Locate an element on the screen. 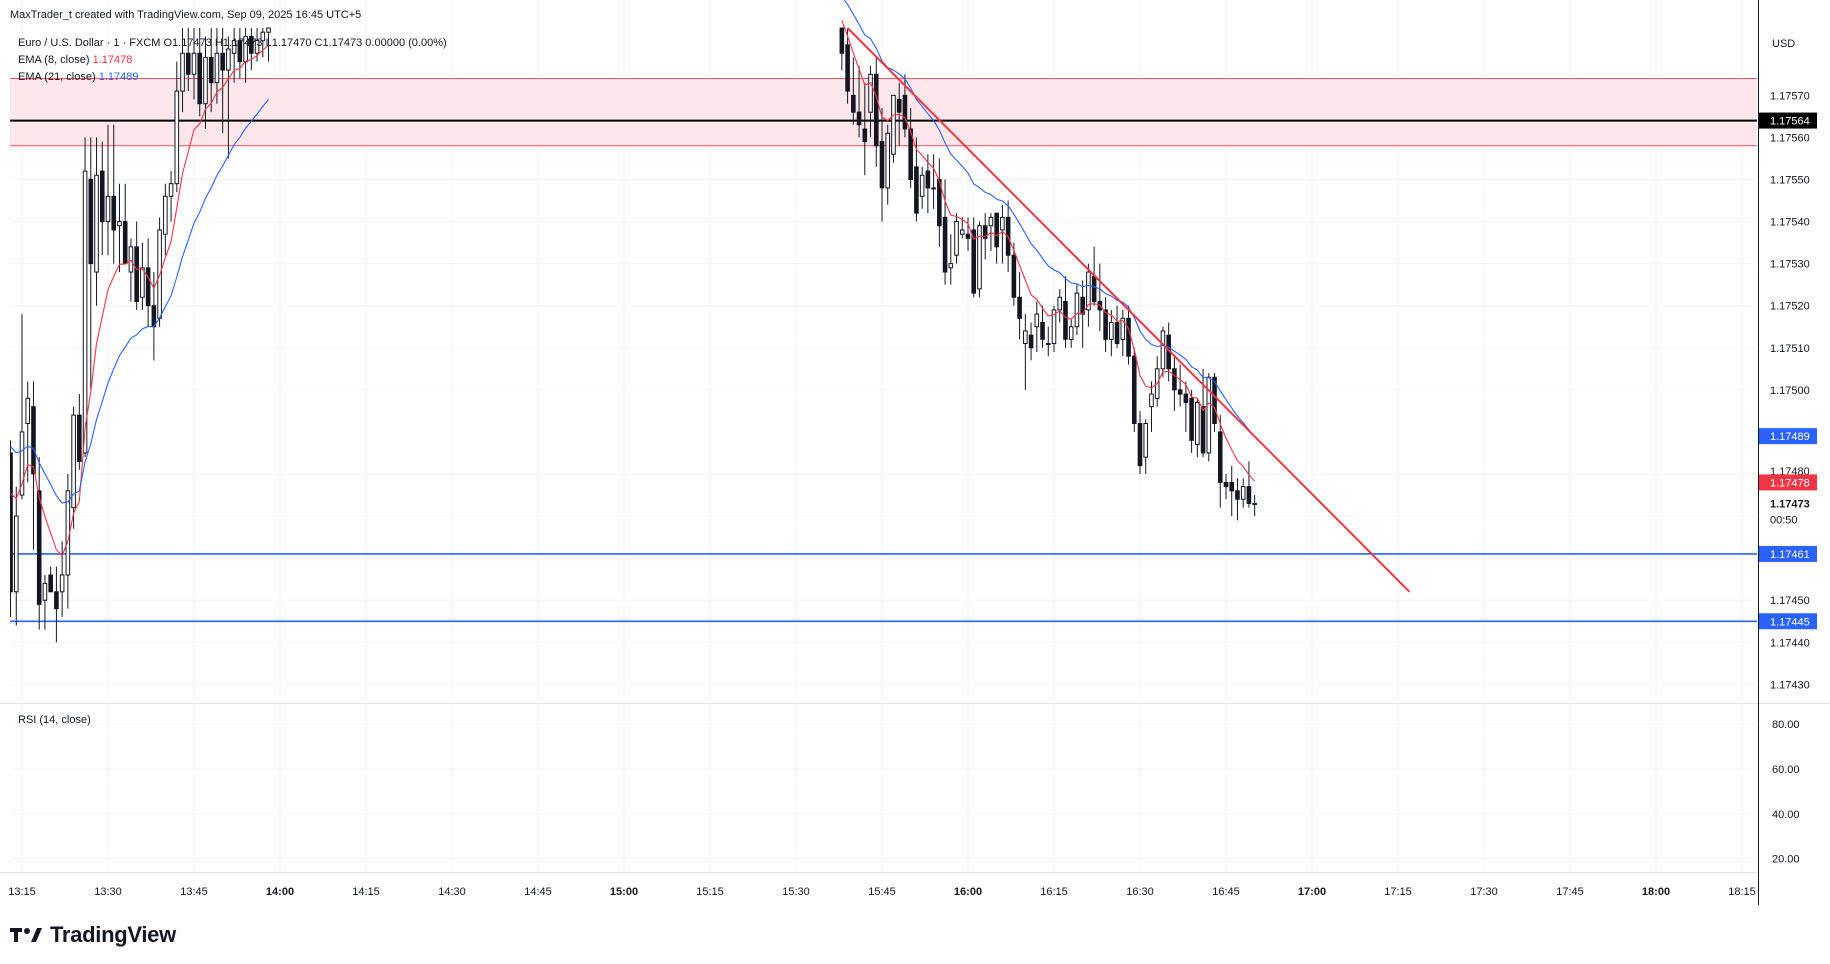  ema21-legend: EMA (21, close) 1.17489 is located at coordinates (78, 77).